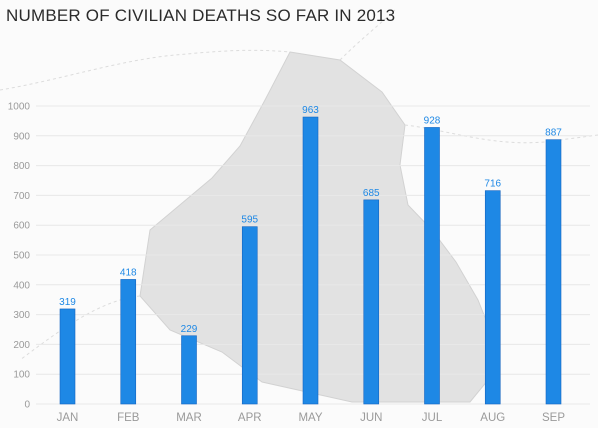 Image resolution: width=598 pixels, height=428 pixels. Describe the element at coordinates (310, 110) in the screenshot. I see `data-label: 963` at that location.